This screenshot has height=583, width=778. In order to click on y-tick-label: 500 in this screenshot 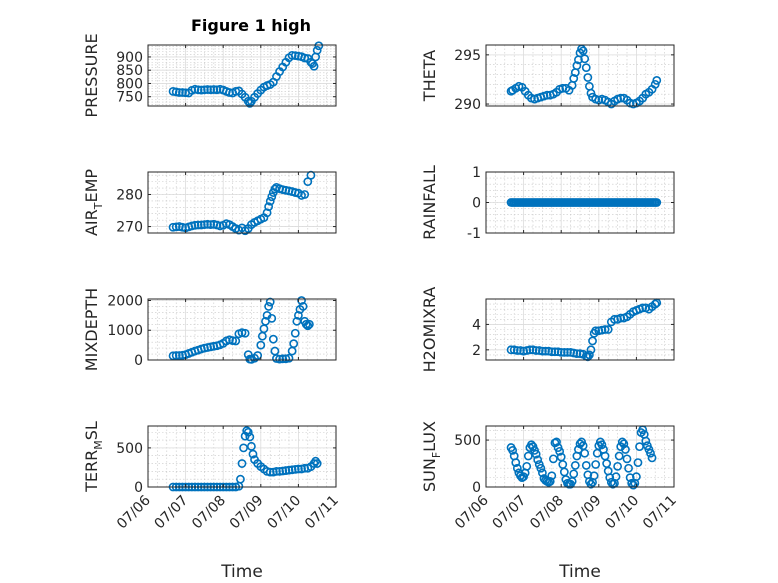, I will do `click(467, 441)`.